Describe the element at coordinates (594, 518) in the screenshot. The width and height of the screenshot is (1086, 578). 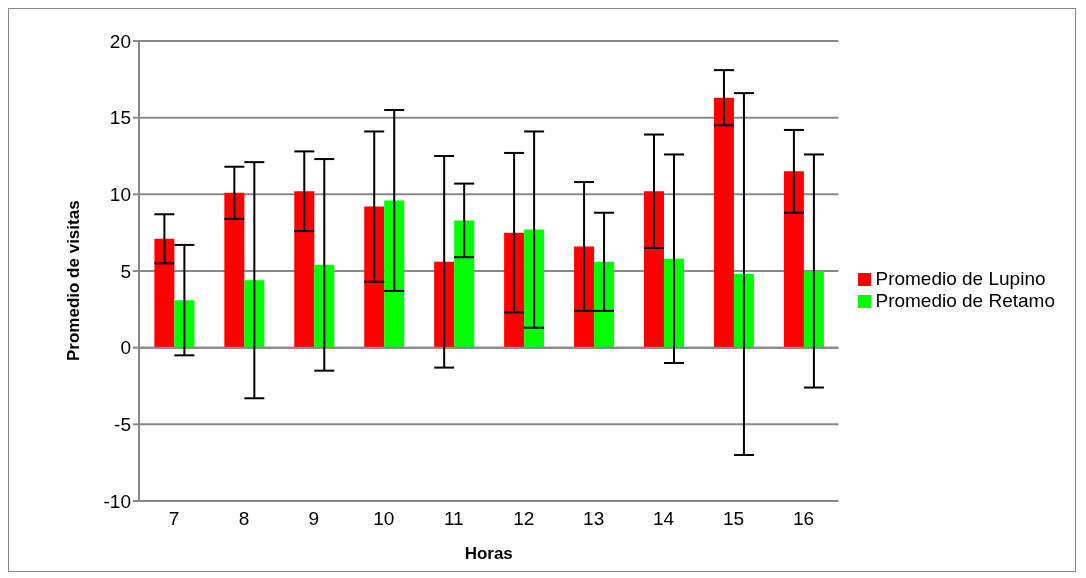
I see `x-tick-label: 13` at that location.